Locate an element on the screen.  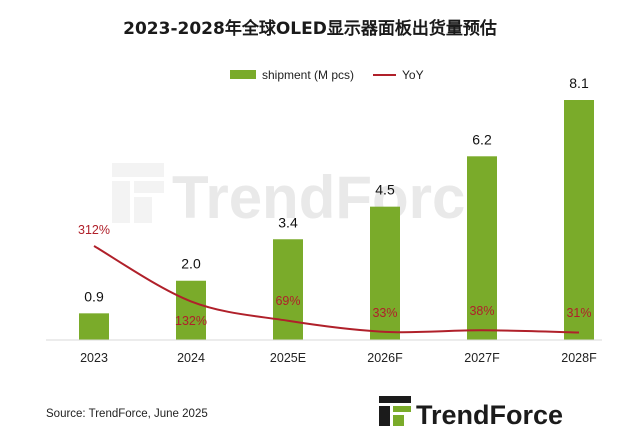
value-label-2024: 2.0 is located at coordinates (191, 264).